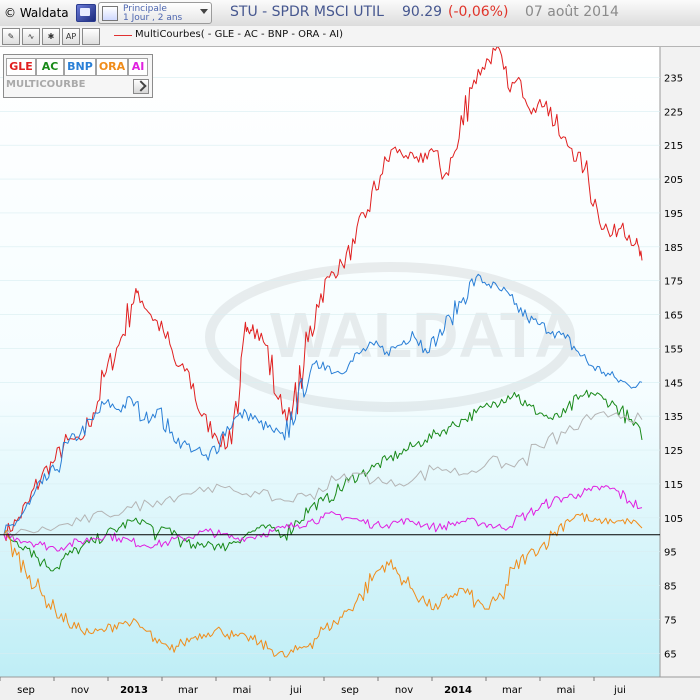 This screenshot has height=700, width=700. I want to click on y-tick-label: 165, so click(673, 316).